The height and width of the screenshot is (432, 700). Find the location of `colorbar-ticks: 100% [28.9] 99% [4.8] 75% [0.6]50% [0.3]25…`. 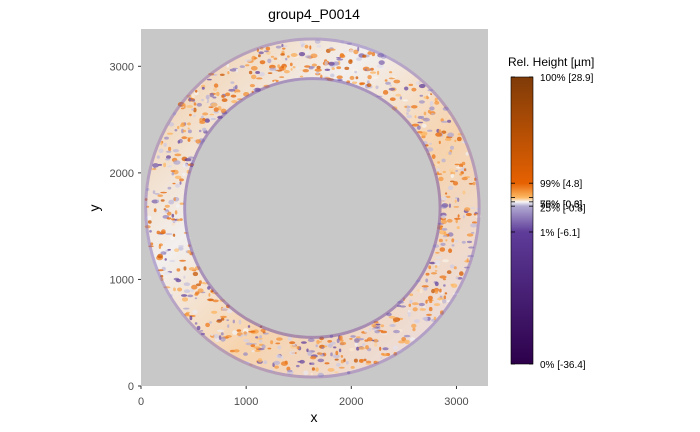

colorbar-ticks: 100% [28.9] 99% [4.8] 75% [0.6]50% [0.3]25… is located at coordinates (552, 222).